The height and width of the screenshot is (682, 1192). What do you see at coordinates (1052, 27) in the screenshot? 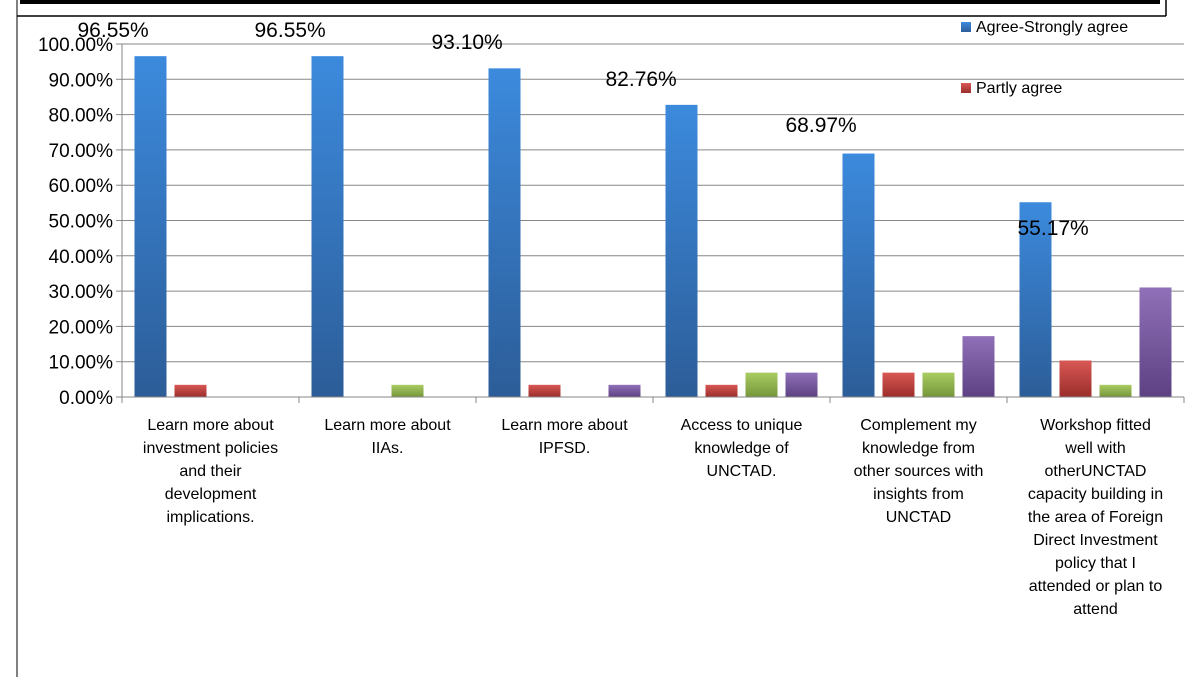
I see `legend-label: Agree-Strongly agree` at bounding box center [1052, 27].